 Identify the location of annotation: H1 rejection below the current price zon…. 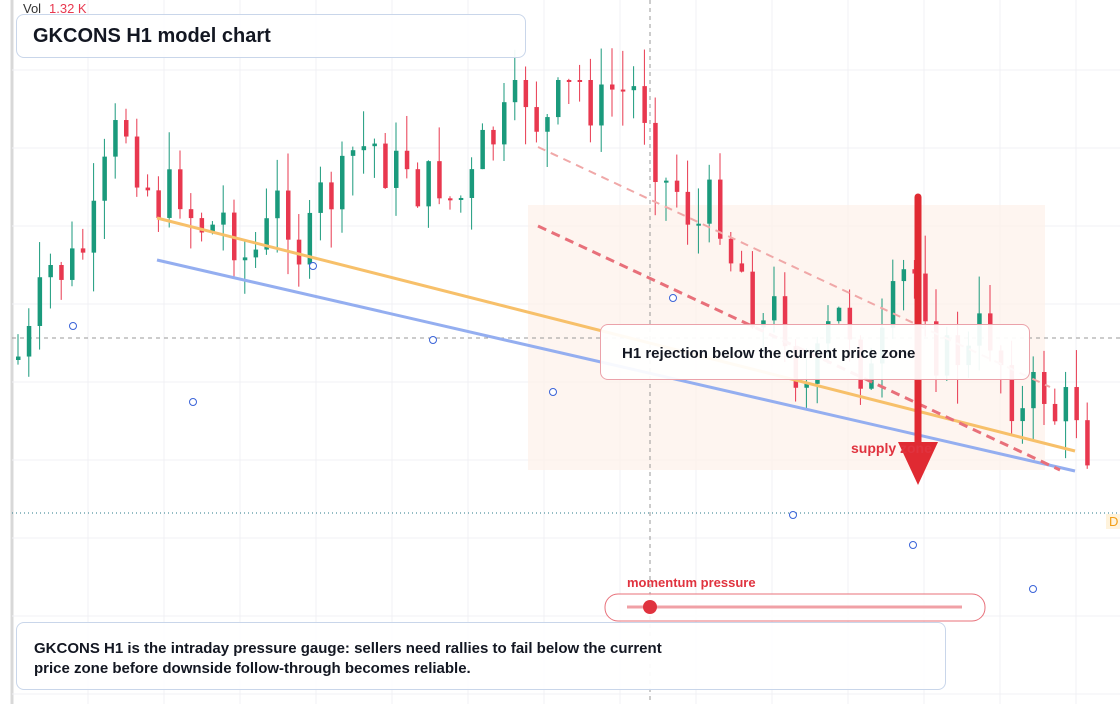
(769, 353).